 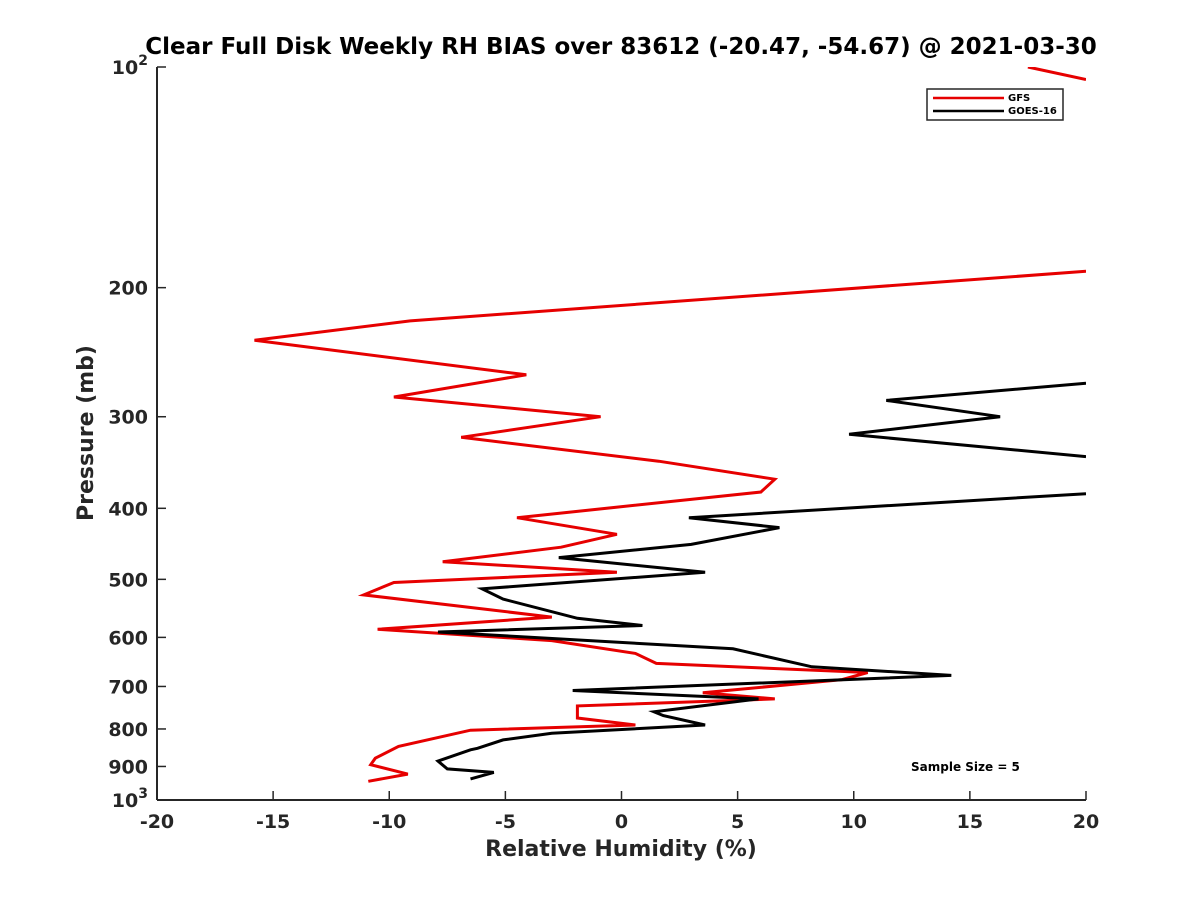 What do you see at coordinates (965, 767) in the screenshot?
I see `sample-size-annotation: Sample Size = 5` at bounding box center [965, 767].